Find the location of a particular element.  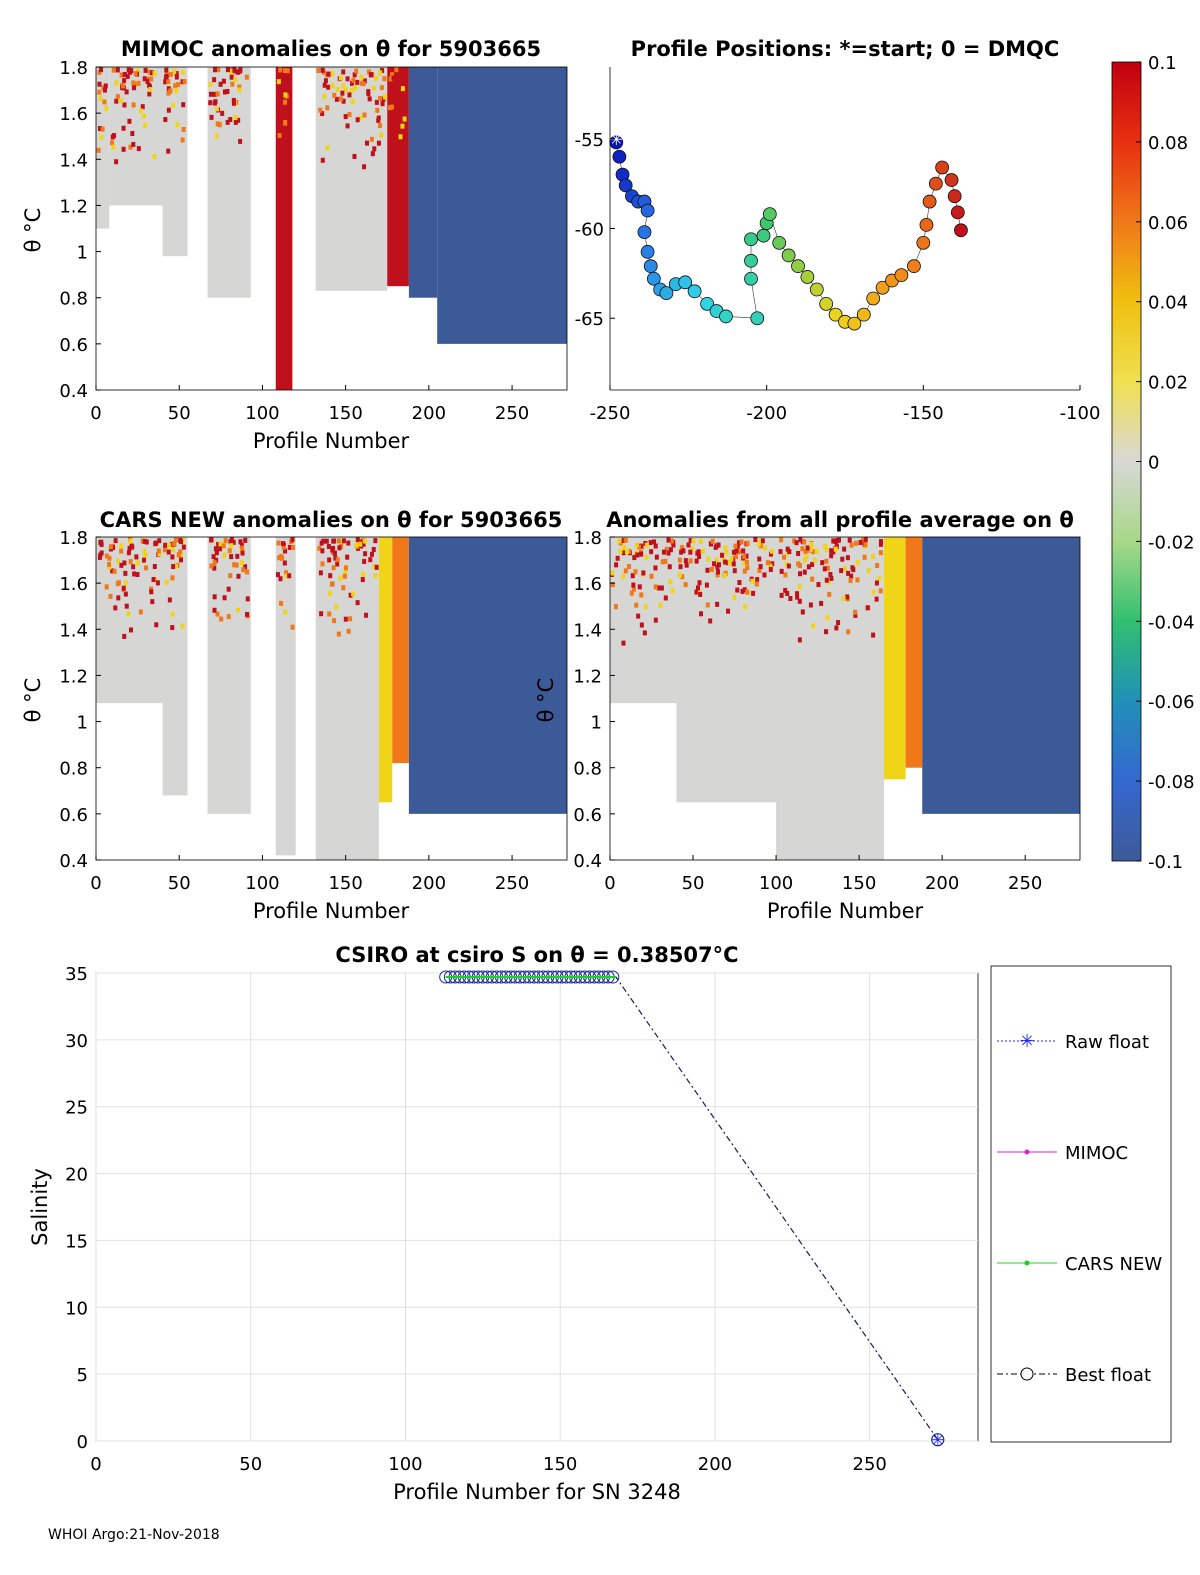

cars-band is located at coordinates (229, 675).